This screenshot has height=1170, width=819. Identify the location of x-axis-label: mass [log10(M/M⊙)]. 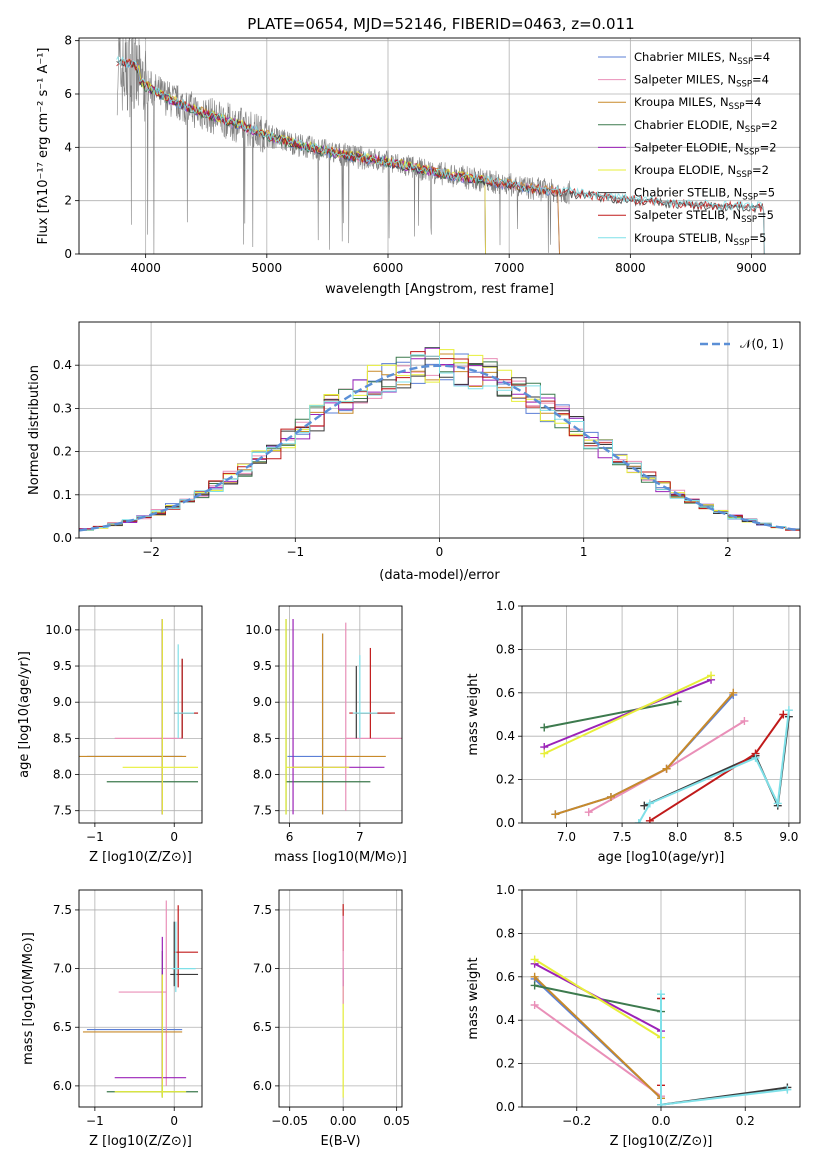
(340, 857).